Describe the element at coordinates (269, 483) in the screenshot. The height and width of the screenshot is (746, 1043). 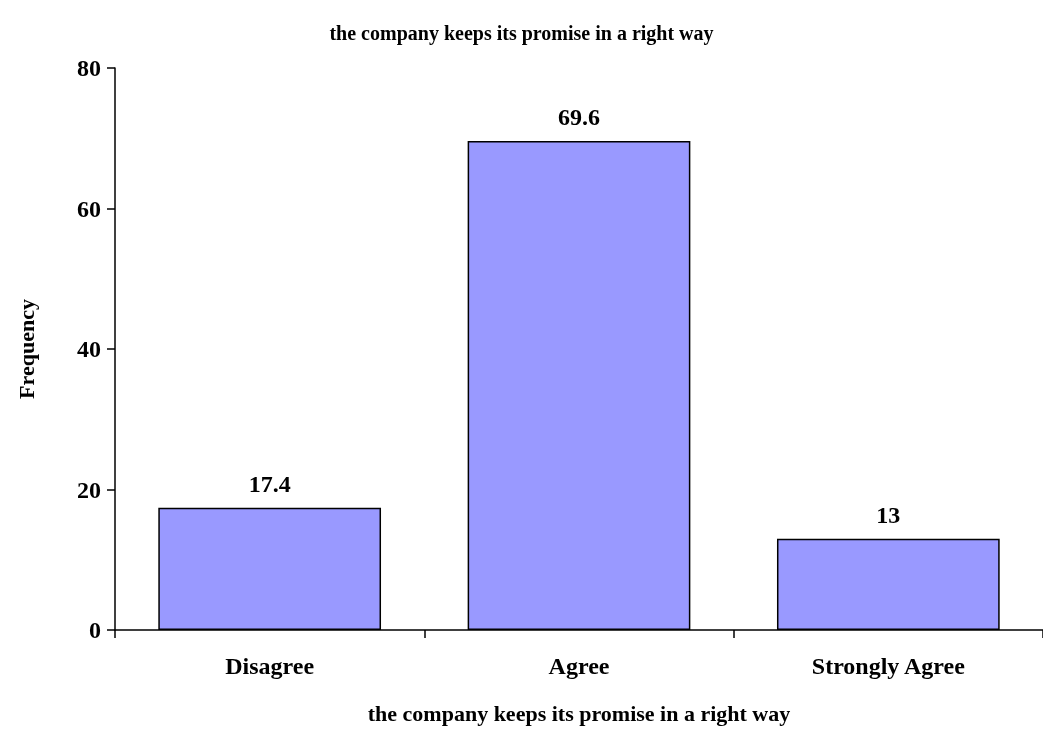
I see `data-label: 17.4` at that location.